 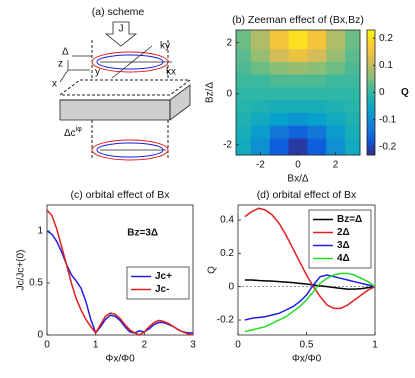 What do you see at coordinates (132, 62) in the screenshot?
I see `axis-ky` at bounding box center [132, 62].